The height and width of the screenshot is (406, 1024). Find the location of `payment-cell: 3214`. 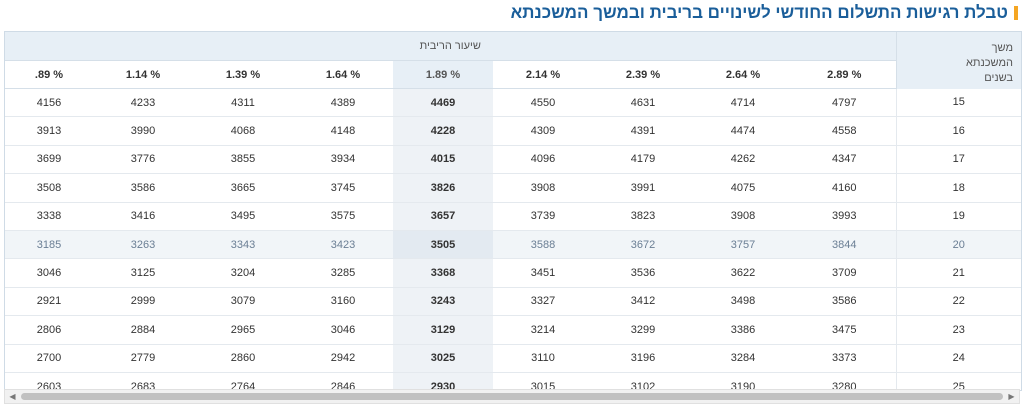

payment-cell: 3214 is located at coordinates (543, 330).